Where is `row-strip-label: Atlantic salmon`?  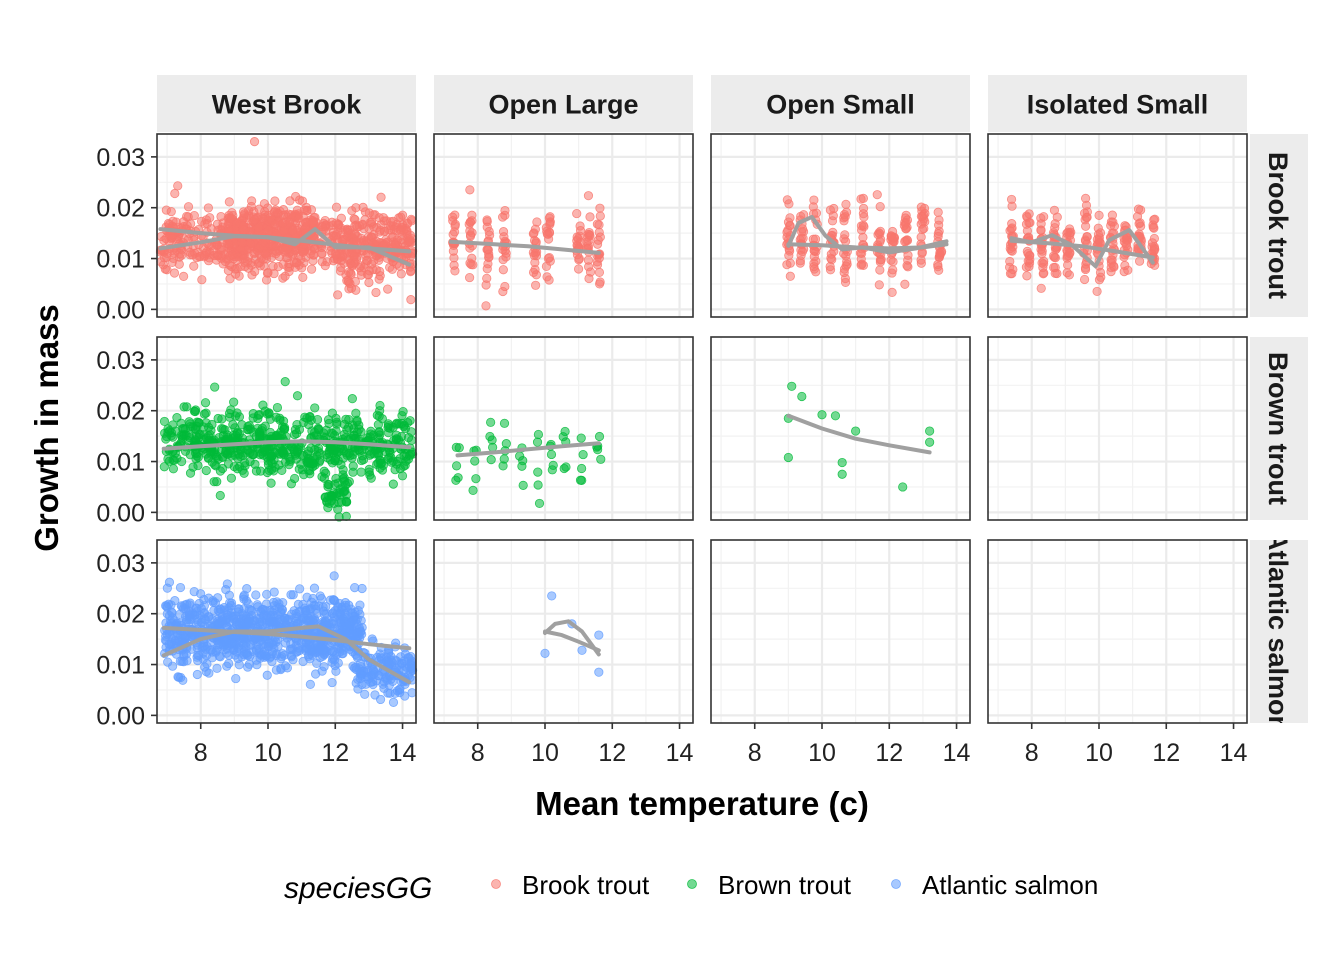 row-strip-label: Atlantic salmon is located at coordinates (1278, 631).